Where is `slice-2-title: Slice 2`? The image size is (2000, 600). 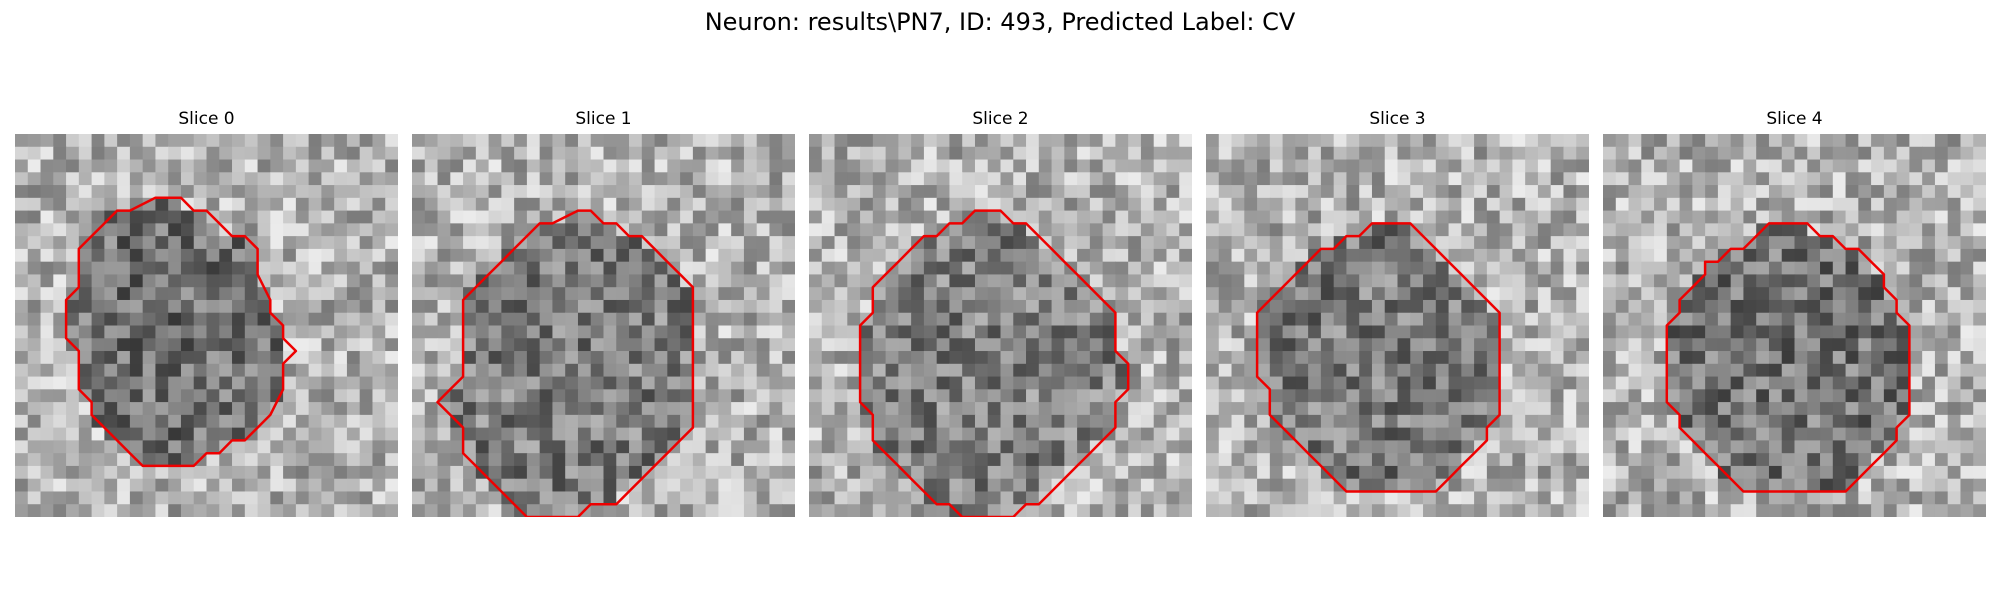 slice-2-title: Slice 2 is located at coordinates (1000, 119).